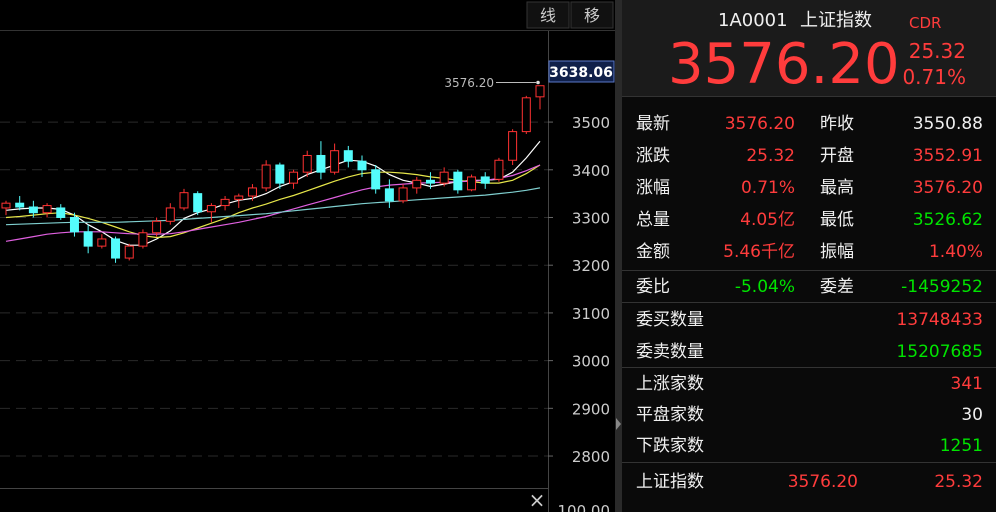 Image resolution: width=996 pixels, height=512 pixels. What do you see at coordinates (273, 206) in the screenshot?
I see `moving-average` at bounding box center [273, 206].